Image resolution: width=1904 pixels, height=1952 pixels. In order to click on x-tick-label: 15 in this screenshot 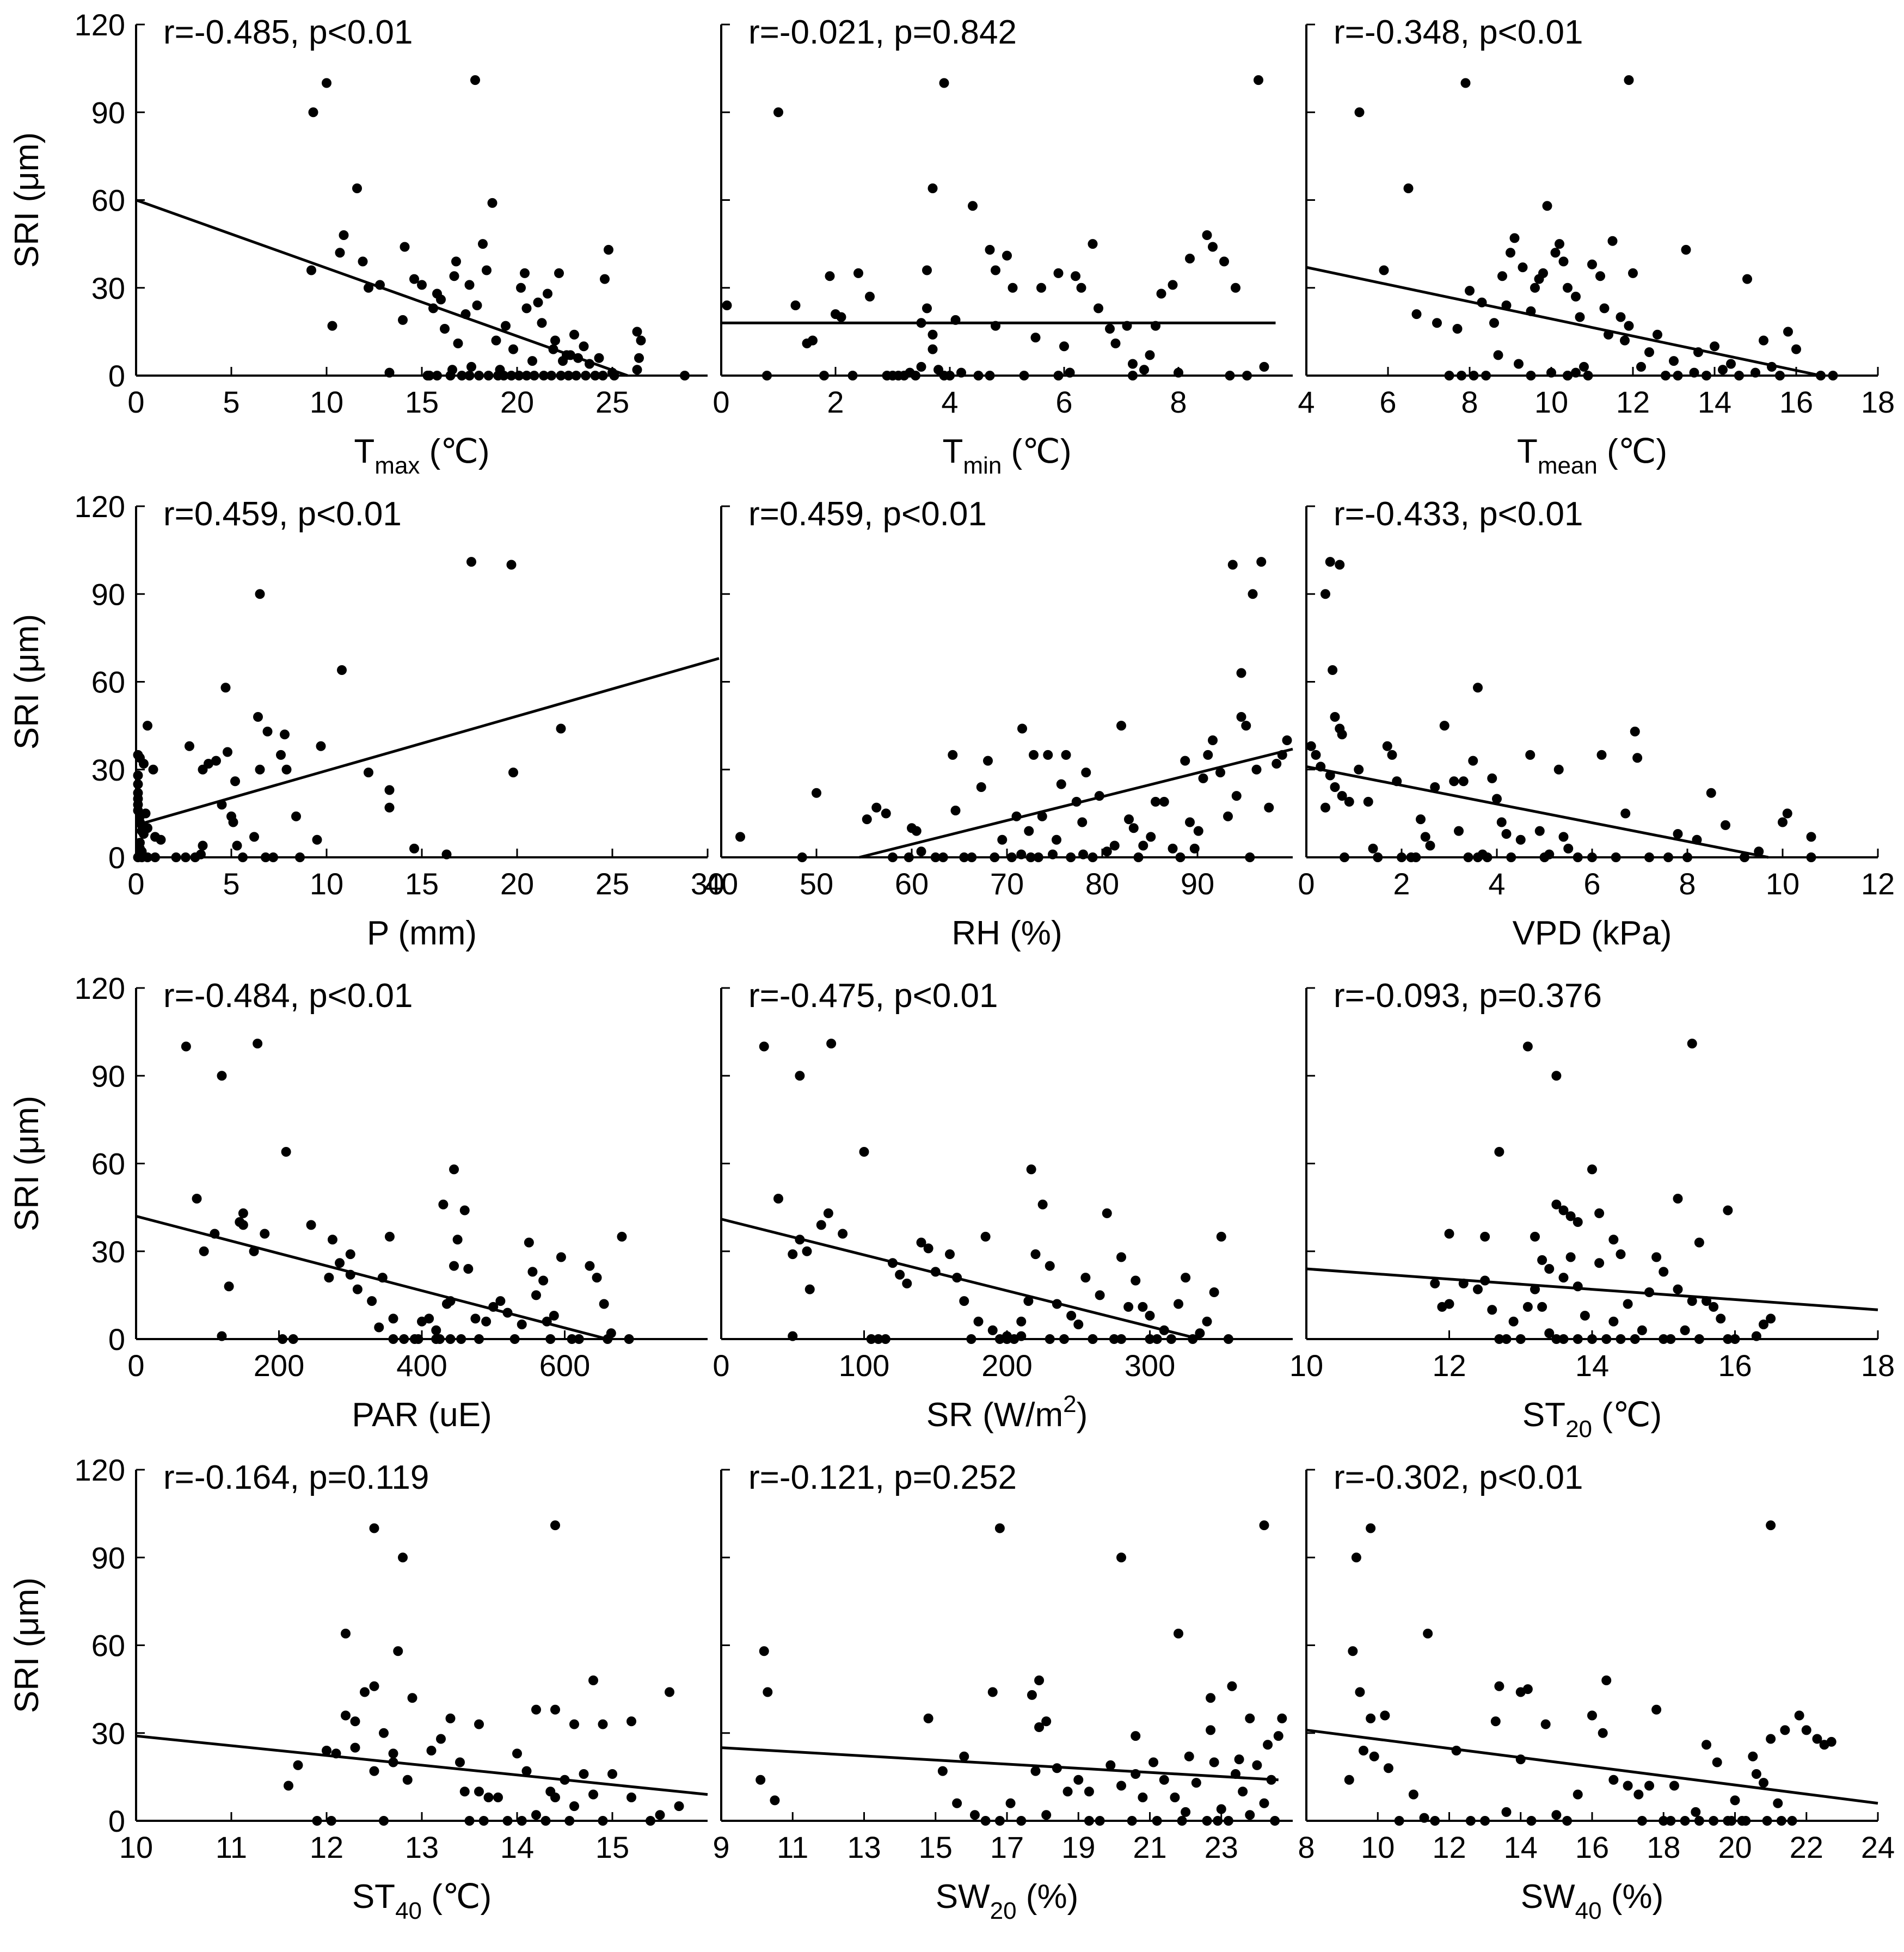, I will do `click(422, 884)`.